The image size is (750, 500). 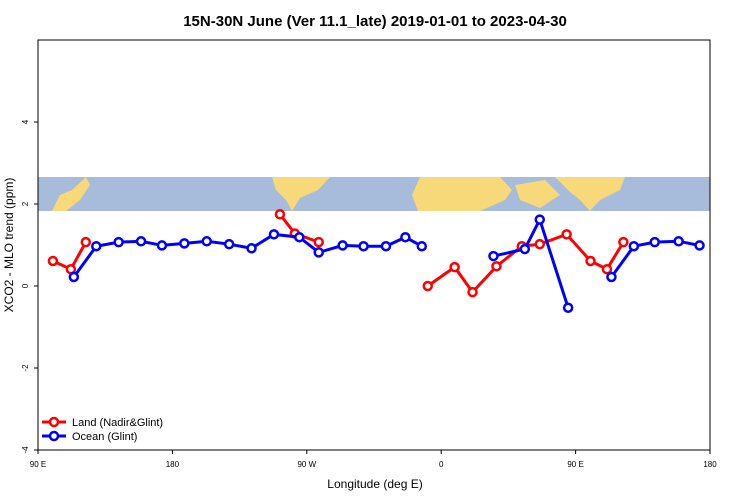 I want to click on y-tick-label: 2, so click(x=25, y=203).